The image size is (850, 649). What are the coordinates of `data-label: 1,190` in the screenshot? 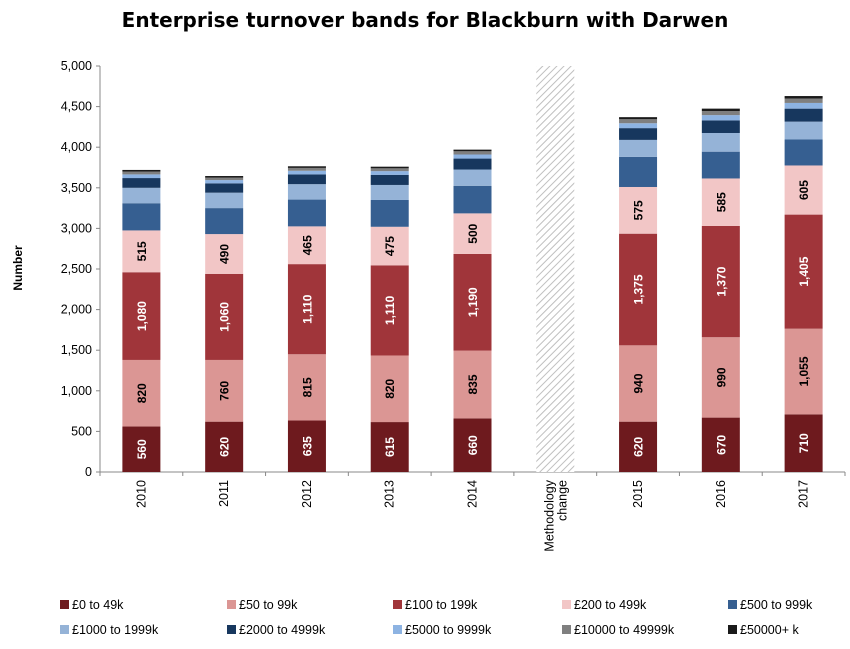 It's located at (473, 302).